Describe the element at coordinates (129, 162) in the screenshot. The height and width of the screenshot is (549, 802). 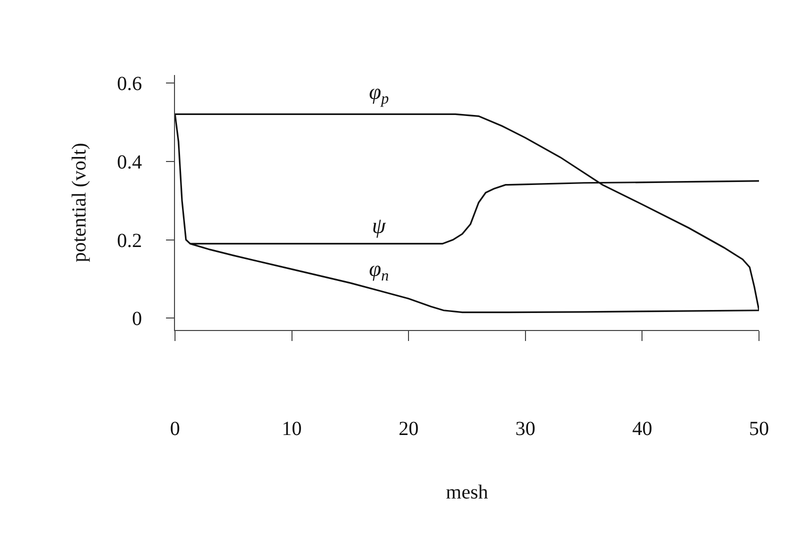
I see `y-tick-label: 0.4` at that location.